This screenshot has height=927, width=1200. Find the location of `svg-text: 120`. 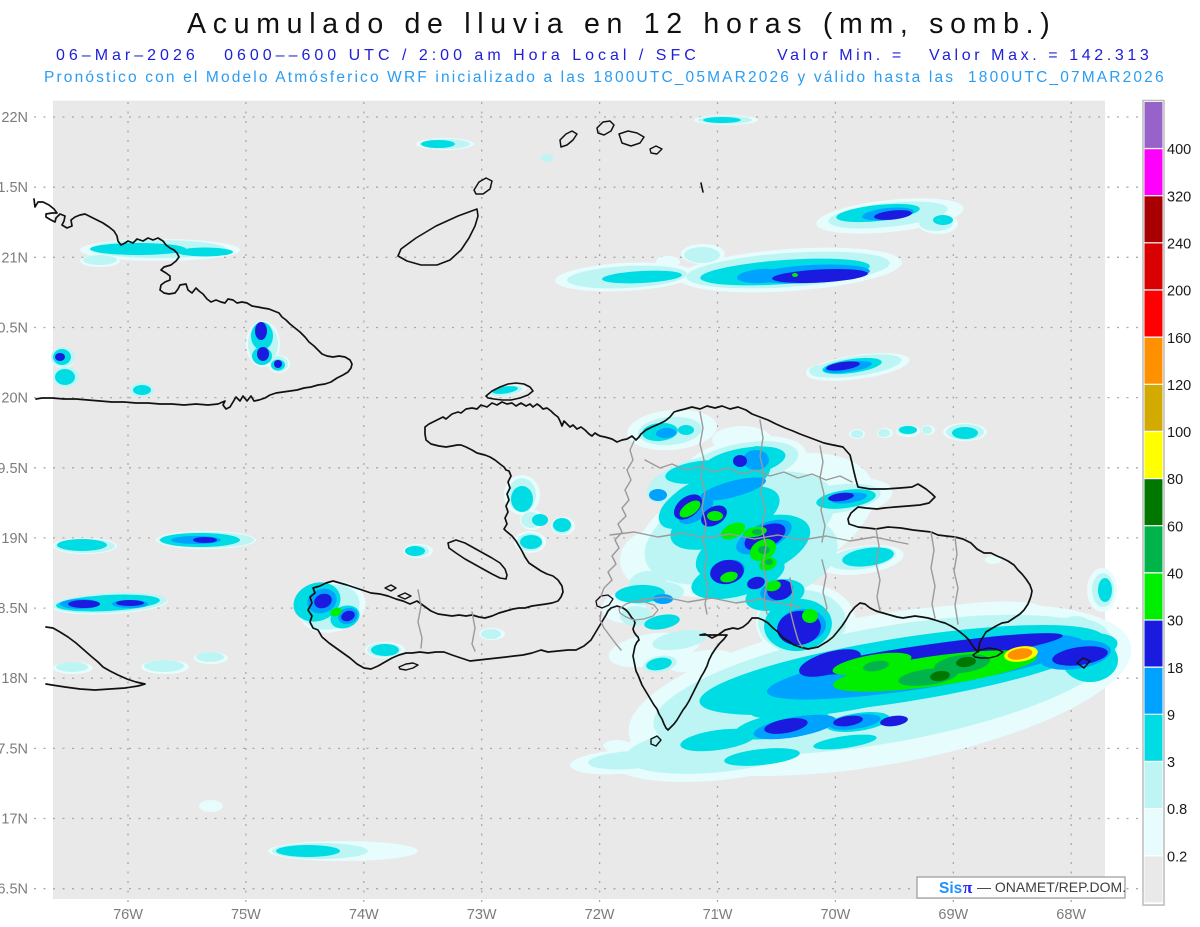

svg-text: 120 is located at coordinates (1179, 386).